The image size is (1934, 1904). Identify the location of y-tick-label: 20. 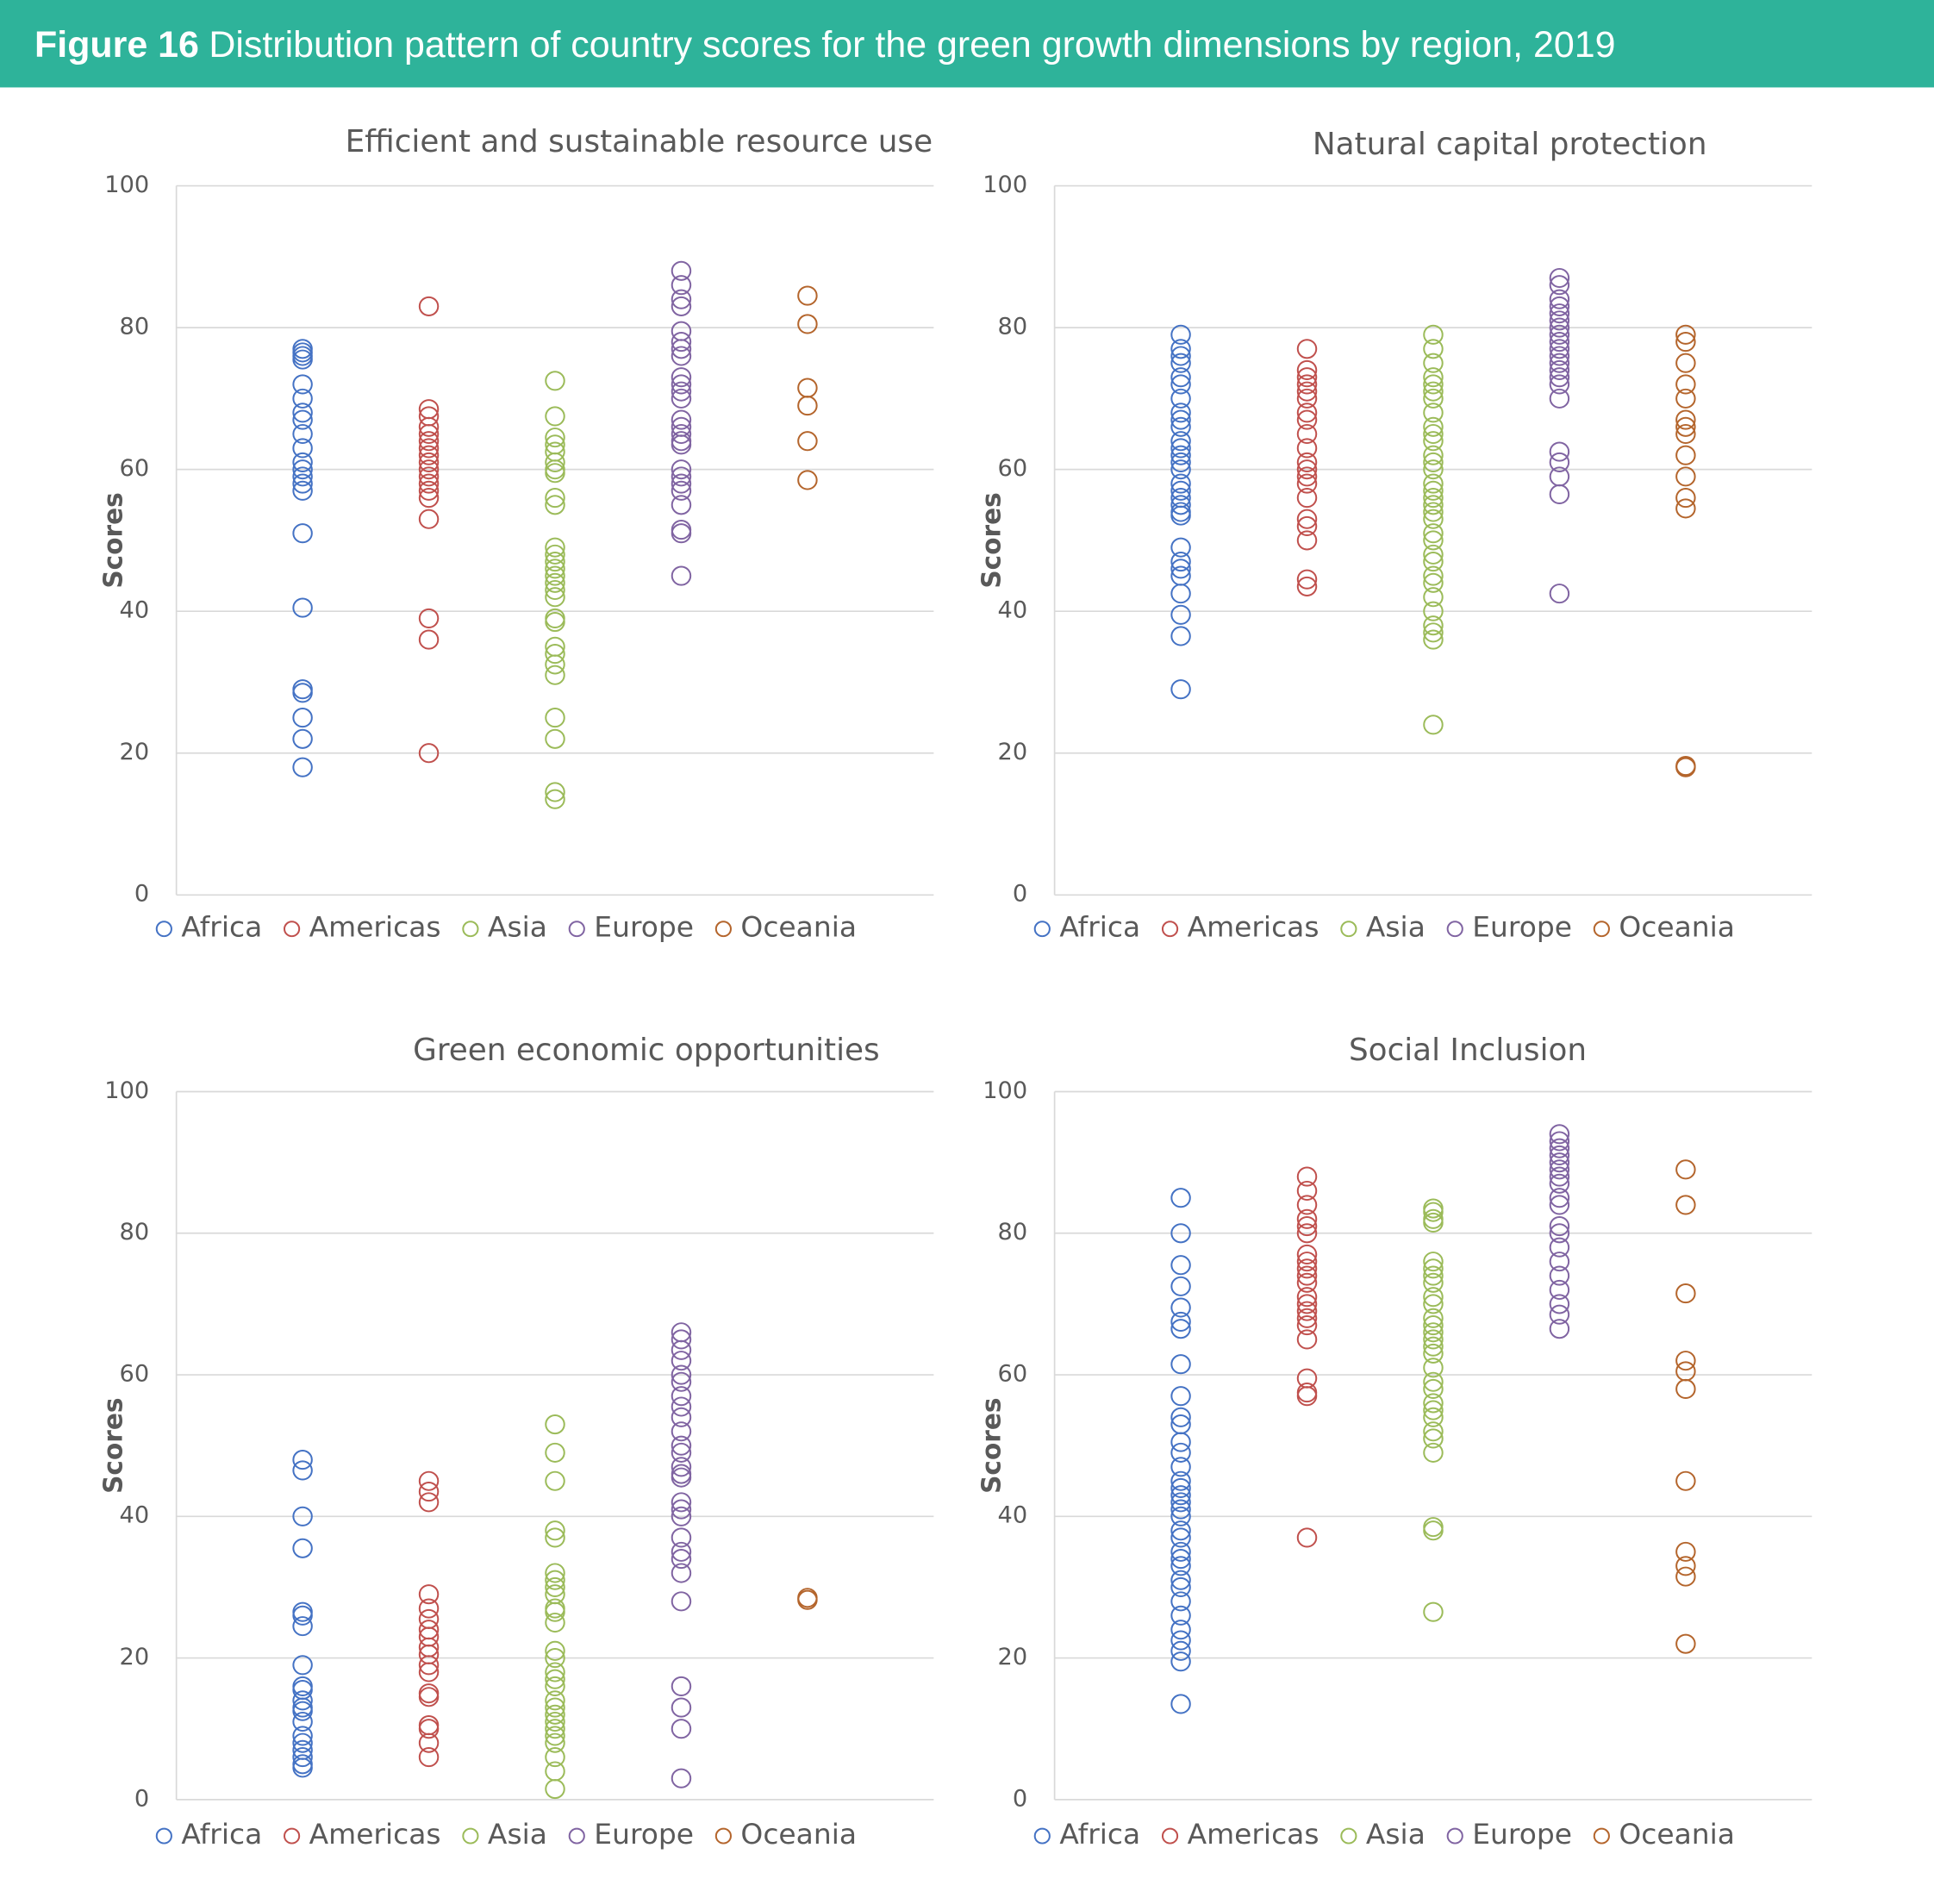
(135, 752).